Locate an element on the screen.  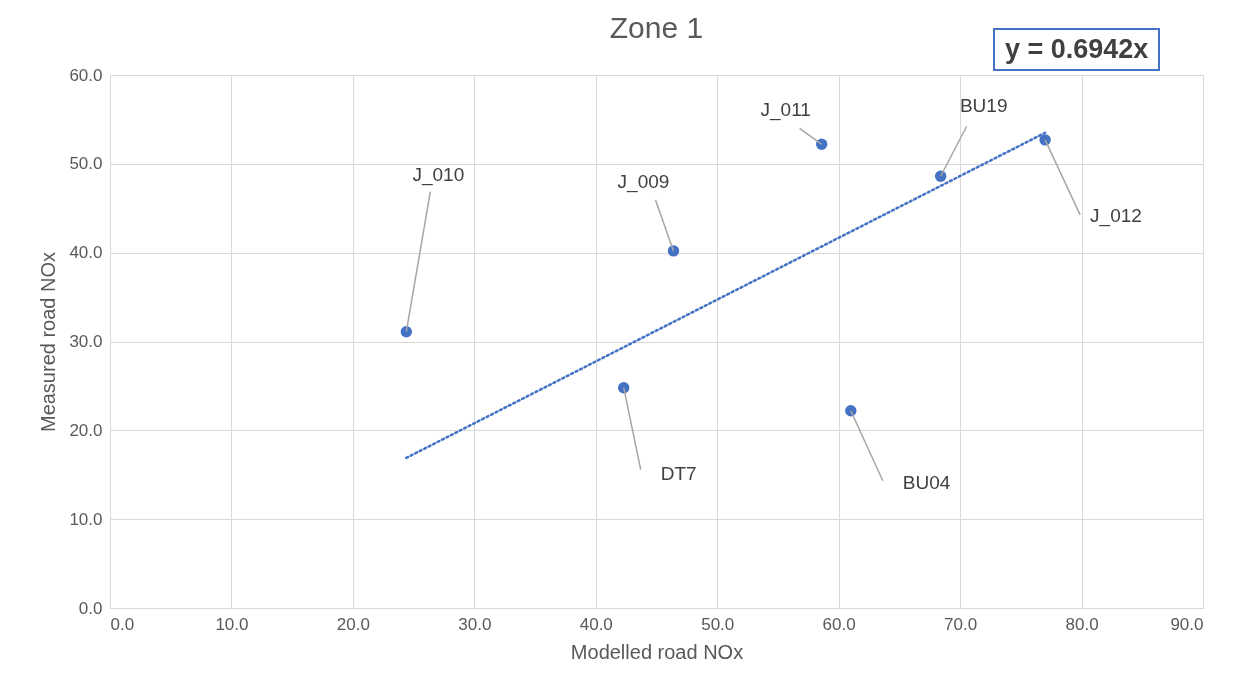
y-tick-label: 60.0 is located at coordinates (86, 75).